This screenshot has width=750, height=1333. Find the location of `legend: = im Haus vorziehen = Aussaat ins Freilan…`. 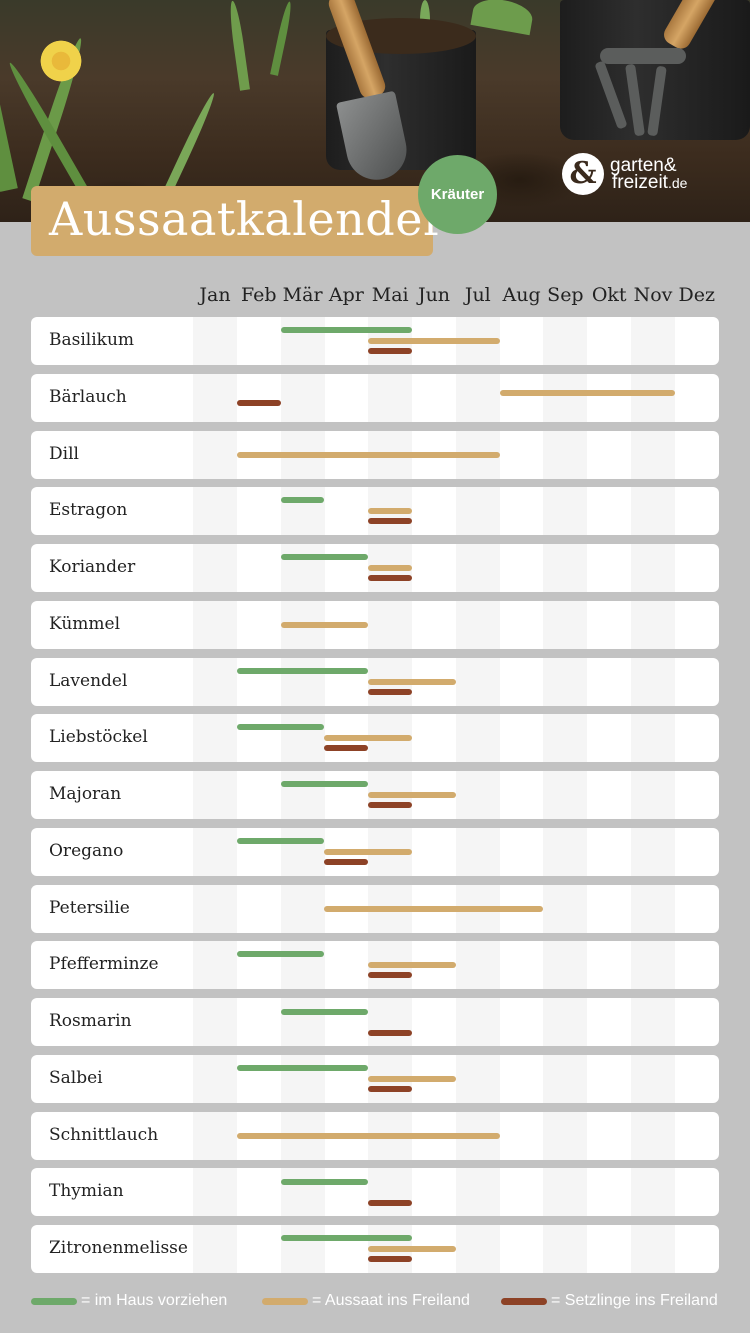

legend: = im Haus vorziehen = Aussaat ins Freilan… is located at coordinates (375, 1303).